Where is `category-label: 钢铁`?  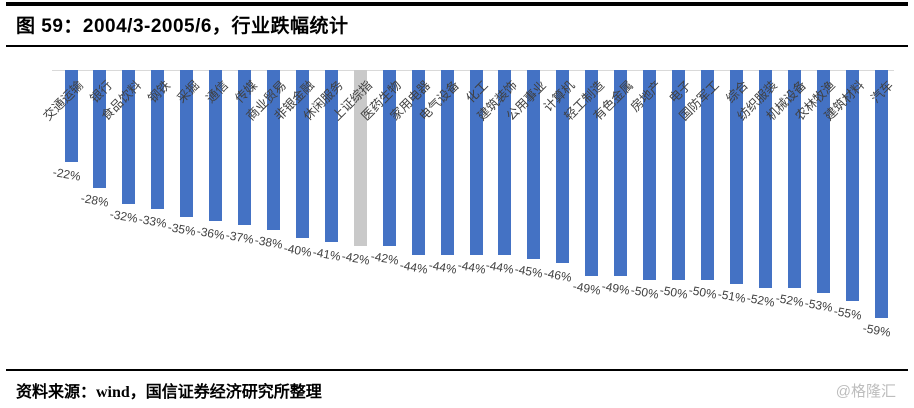
category-label: 钢铁 is located at coordinates (159, 92).